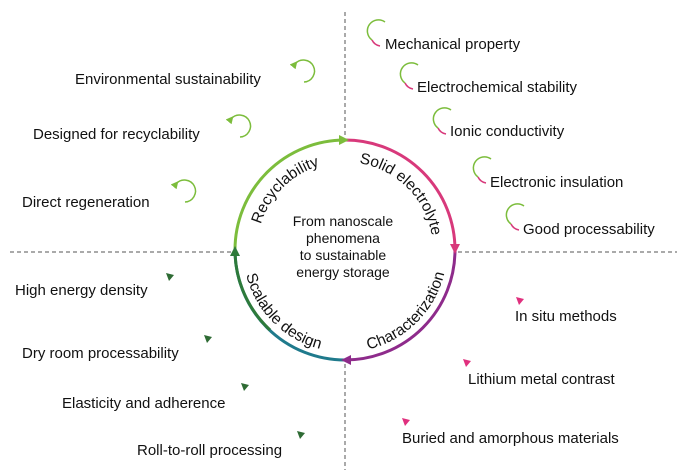 The image size is (677, 473). Describe the element at coordinates (542, 379) in the screenshot. I see `item: Lithium metal contrast` at that location.